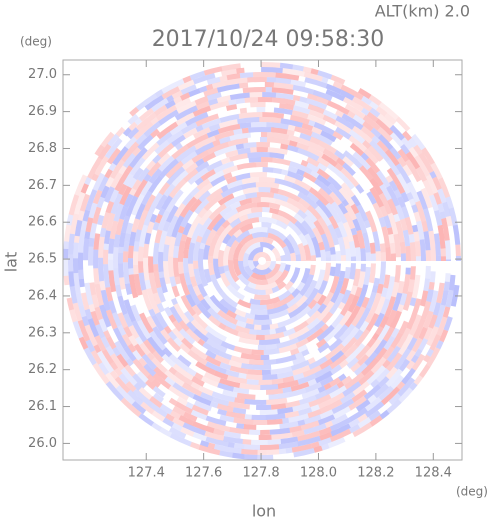  What do you see at coordinates (422, 11) in the screenshot?
I see `altitude: ALT(km) 2.0` at bounding box center [422, 11].